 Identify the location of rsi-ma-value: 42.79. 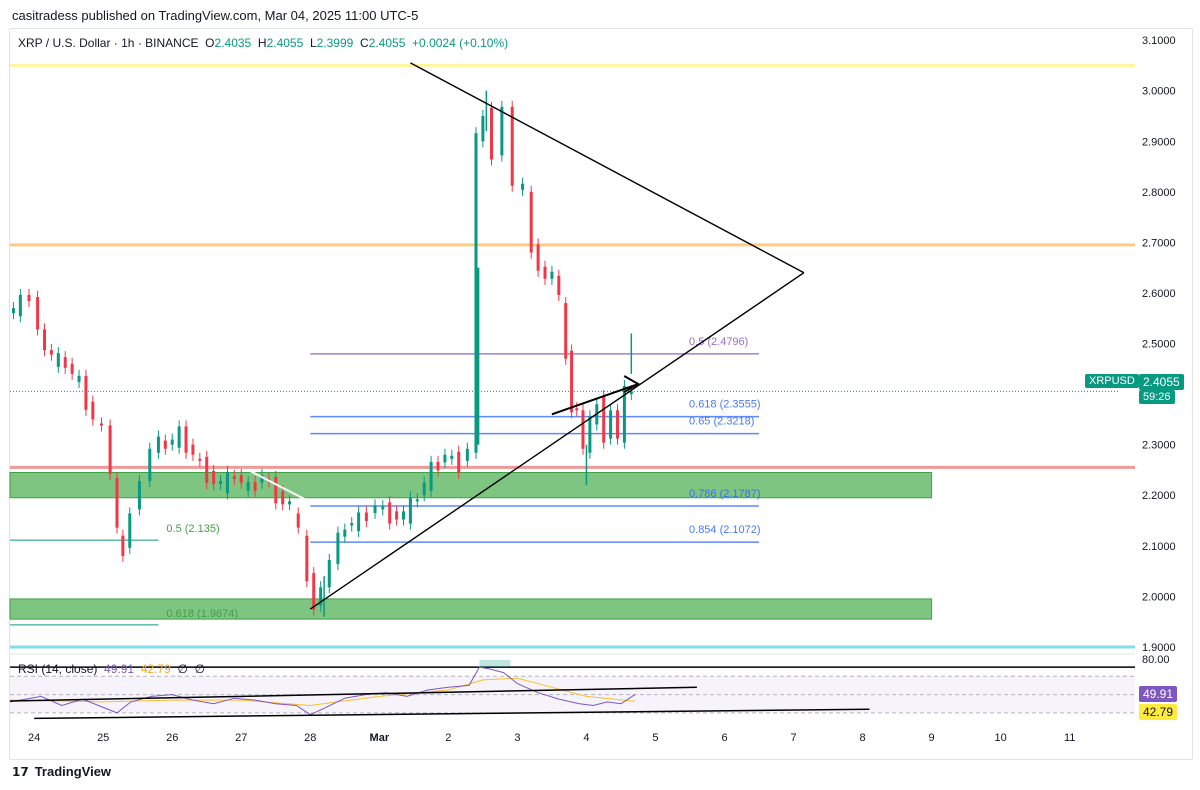
(155, 669).